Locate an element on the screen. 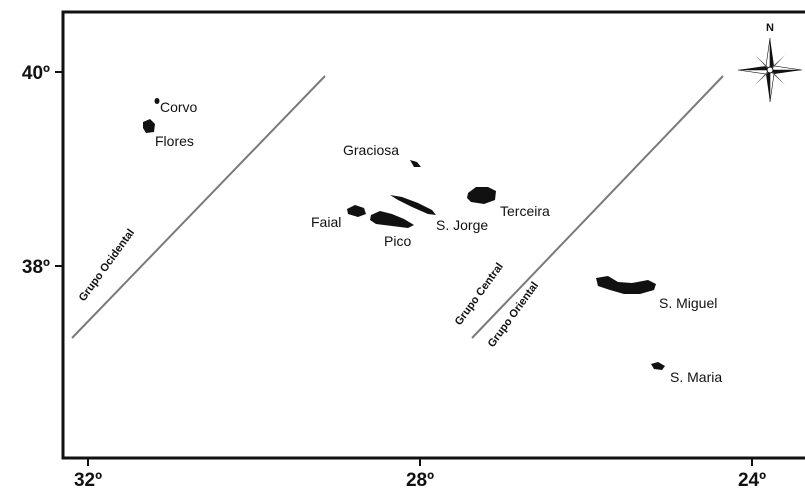 The image size is (805, 492). island-flores is located at coordinates (149, 126).